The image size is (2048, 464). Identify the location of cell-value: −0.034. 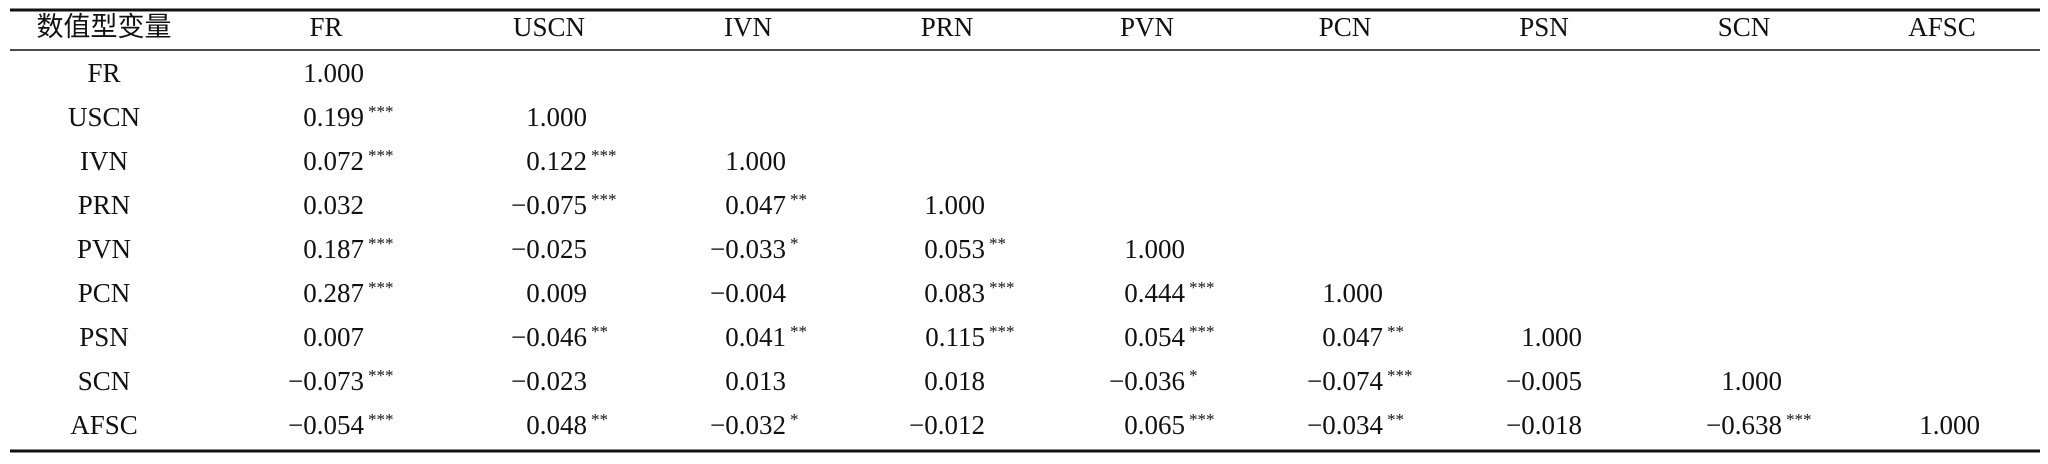
(1345, 425).